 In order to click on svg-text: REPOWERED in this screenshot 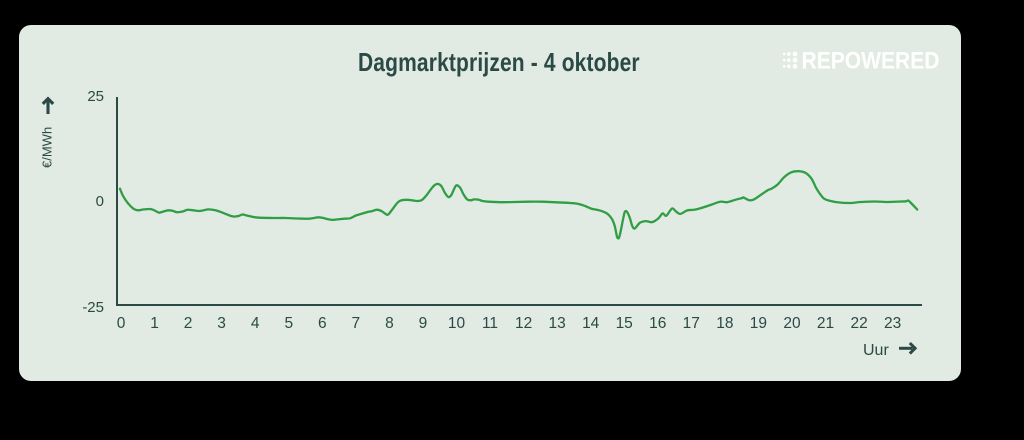, I will do `click(871, 61)`.